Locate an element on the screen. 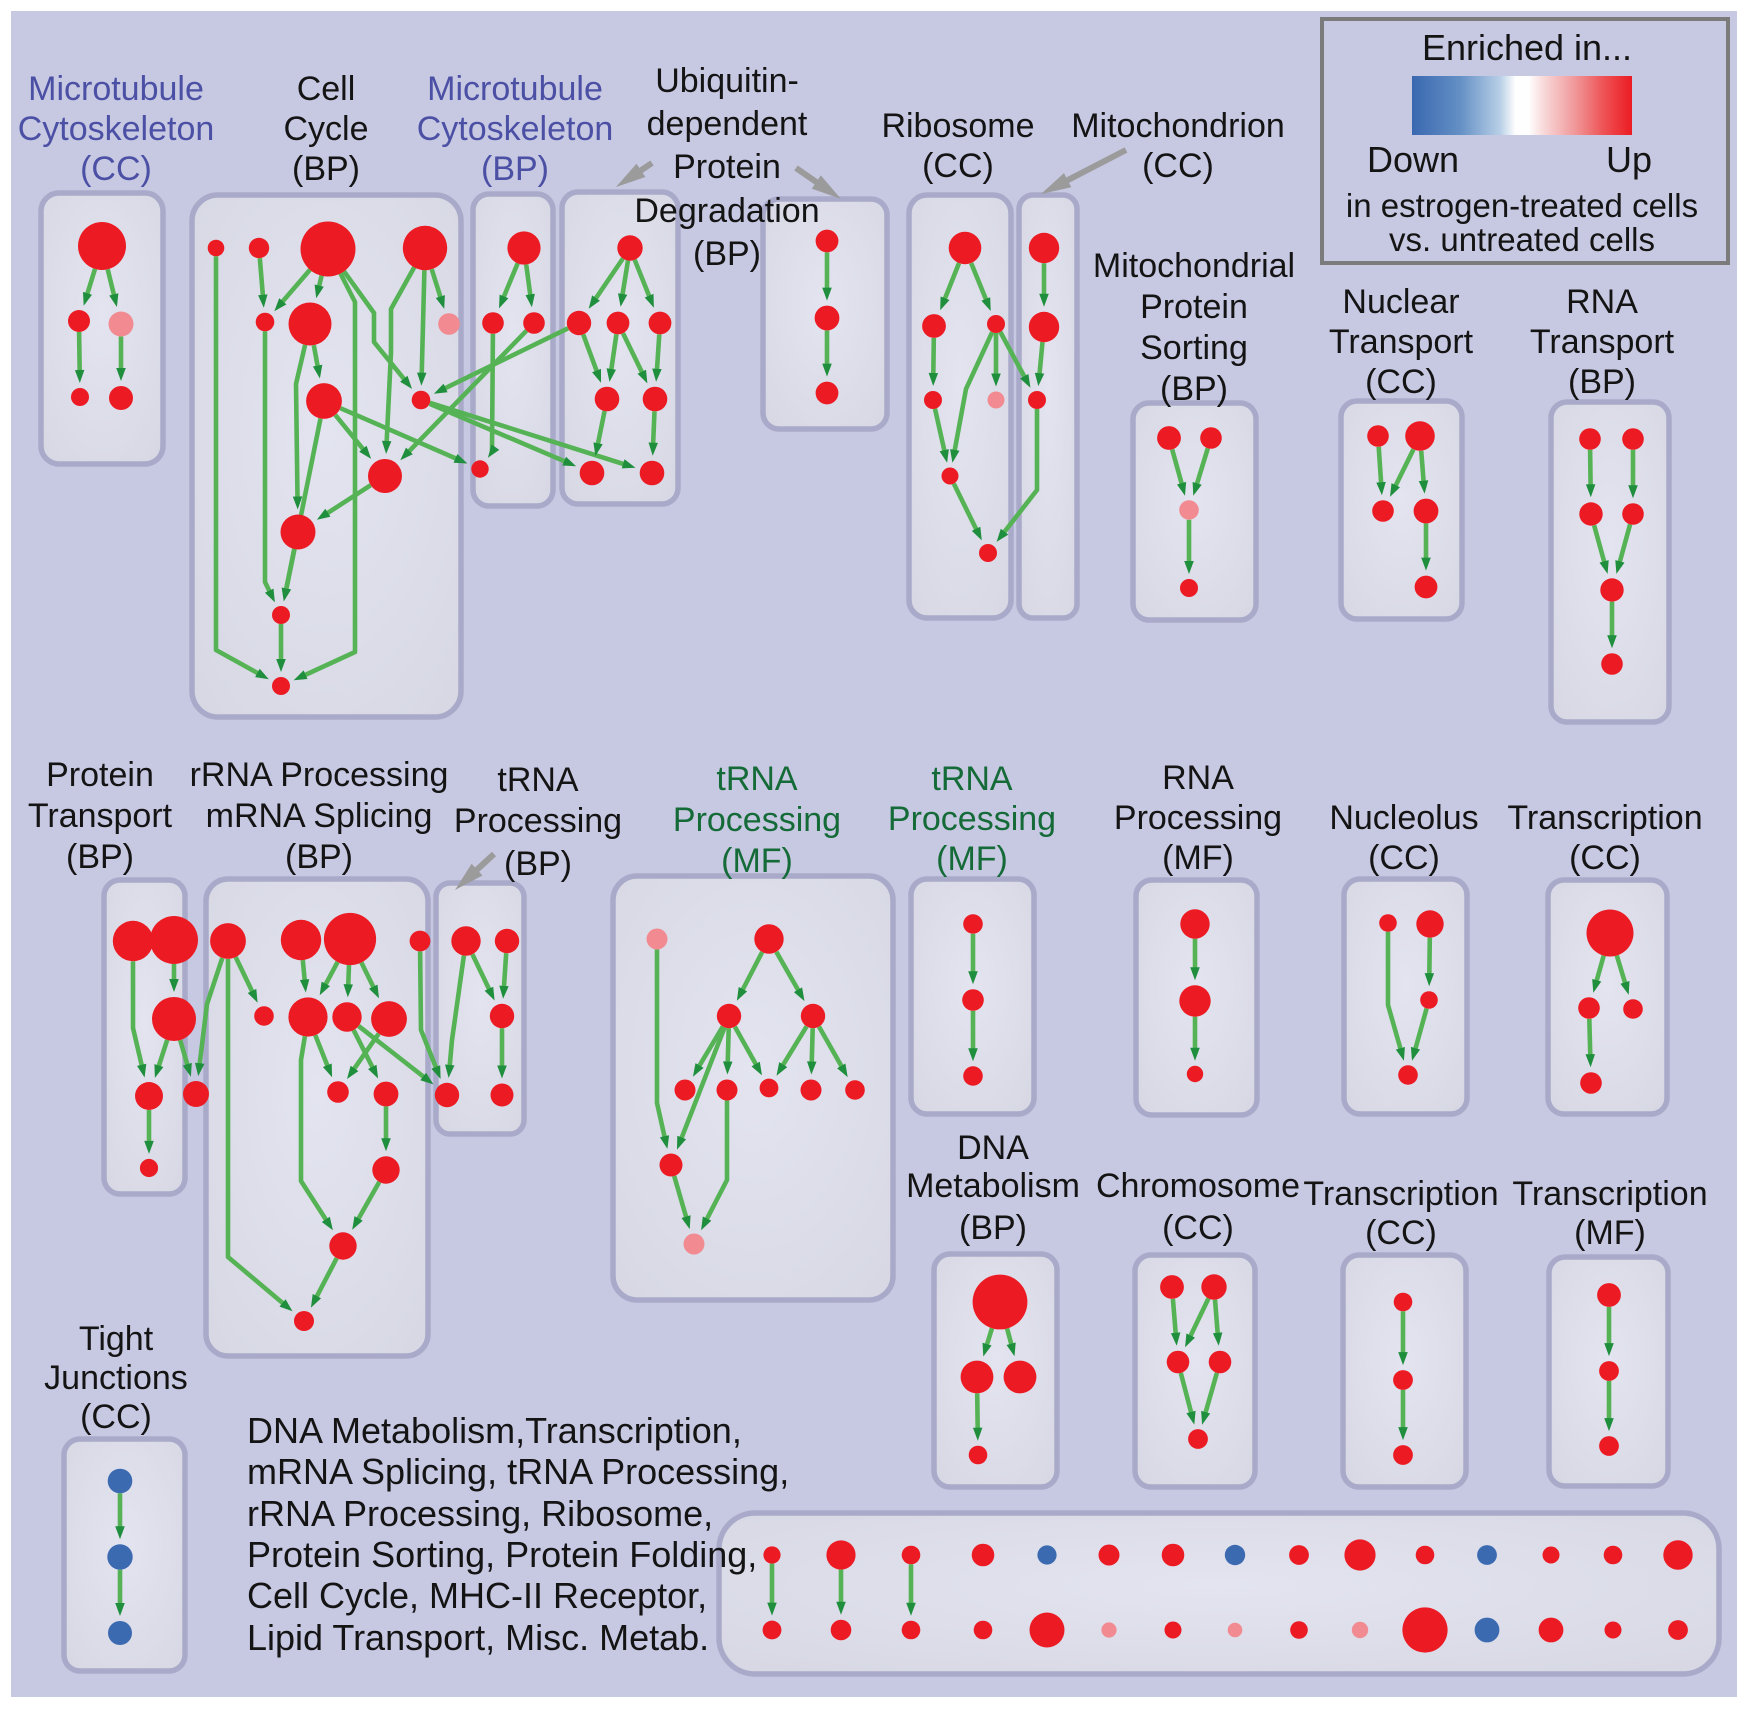 Image resolution: width=1750 pixels, height=1715 pixels. svg-text: Up is located at coordinates (1629, 159).